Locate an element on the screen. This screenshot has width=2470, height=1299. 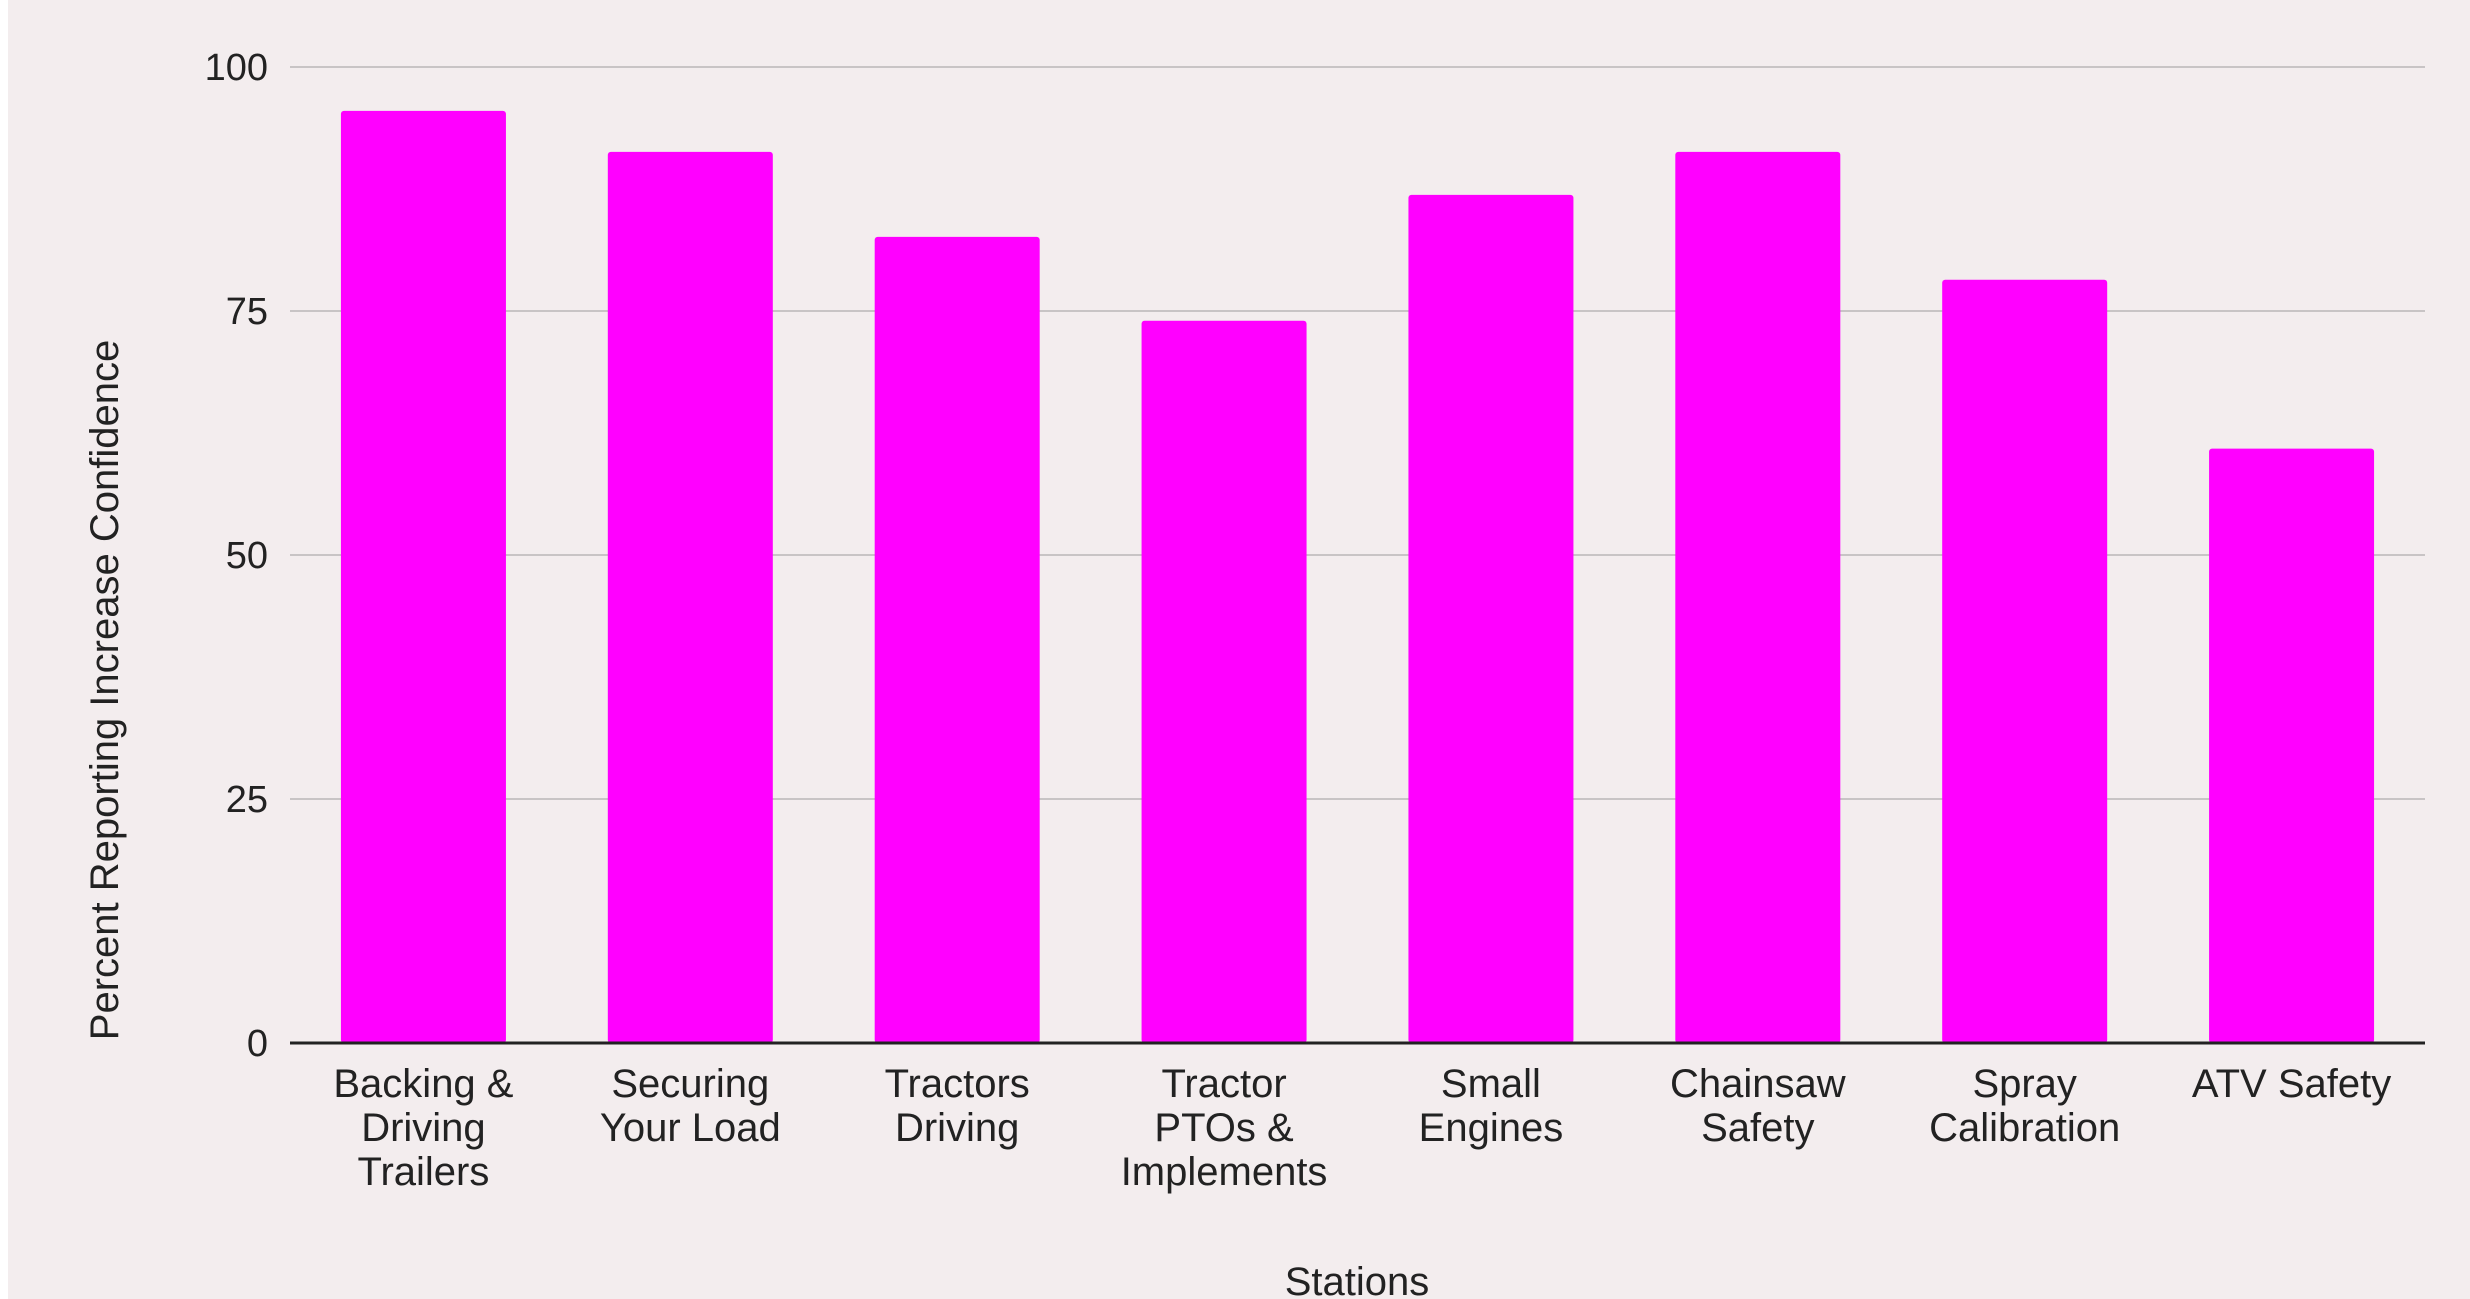
x-tick-label: Tractors Driving is located at coordinates (957, 1106).